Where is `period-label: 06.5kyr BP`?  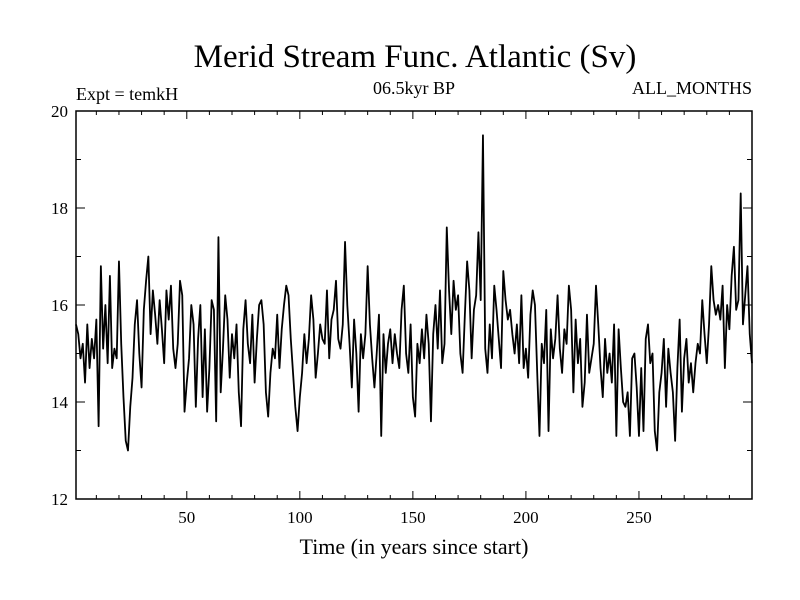 period-label: 06.5kyr BP is located at coordinates (414, 88).